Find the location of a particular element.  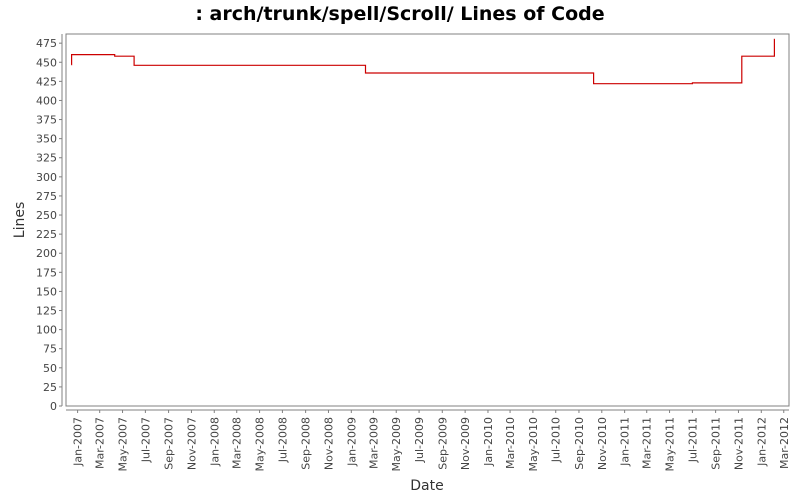

x-tick-label: Mar-2010 is located at coordinates (510, 443).